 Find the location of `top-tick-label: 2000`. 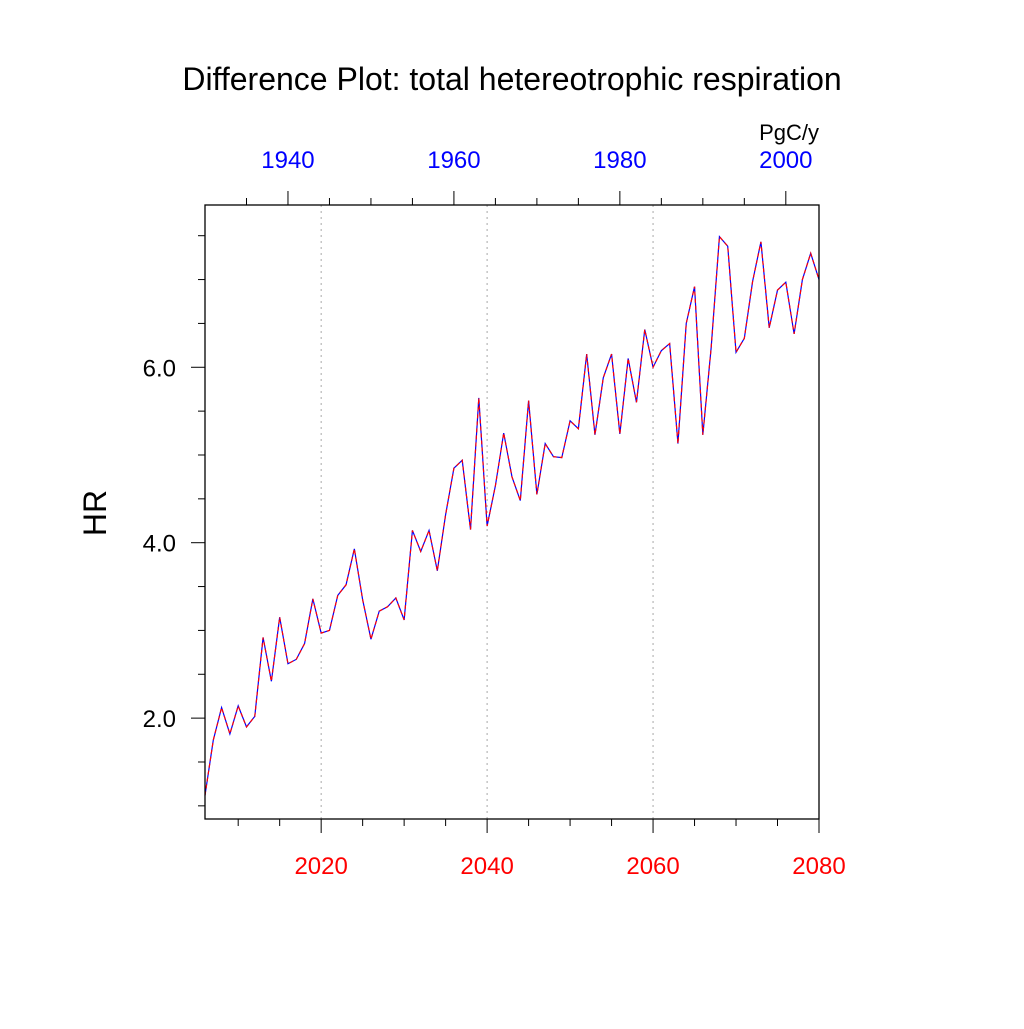

top-tick-label: 2000 is located at coordinates (785, 160).